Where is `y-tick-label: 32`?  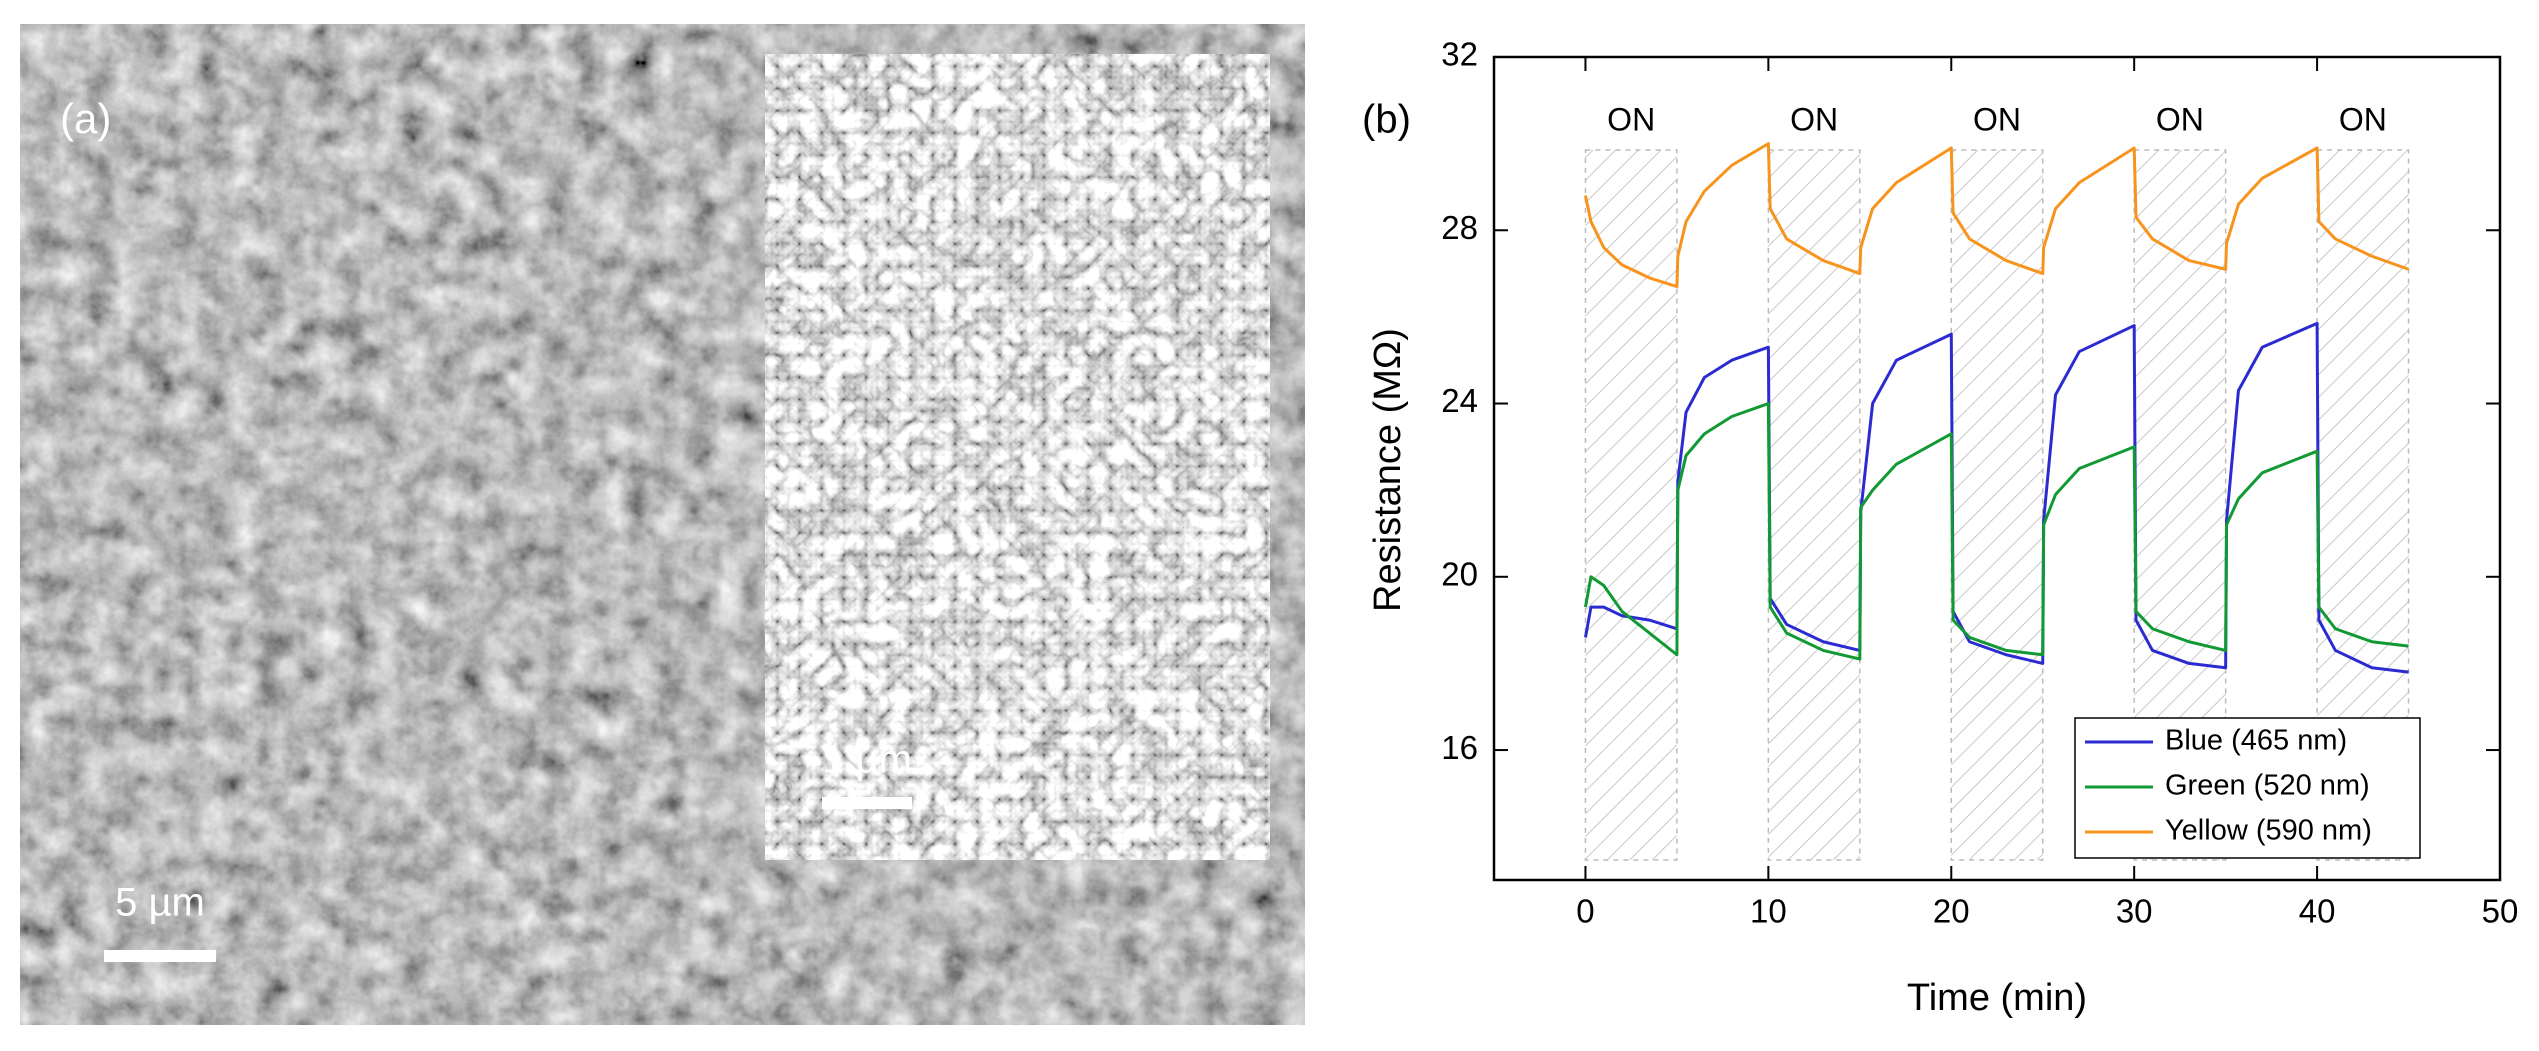
y-tick-label: 32 is located at coordinates (1459, 54).